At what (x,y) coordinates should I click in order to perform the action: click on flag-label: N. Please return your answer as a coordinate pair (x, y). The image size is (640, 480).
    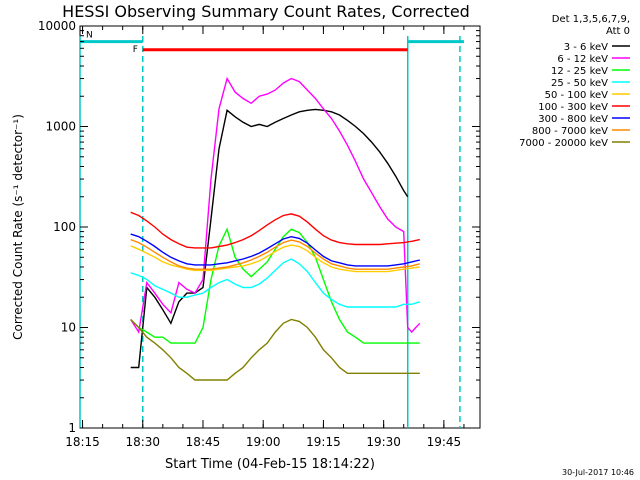
    Looking at the image, I should click on (89, 36).